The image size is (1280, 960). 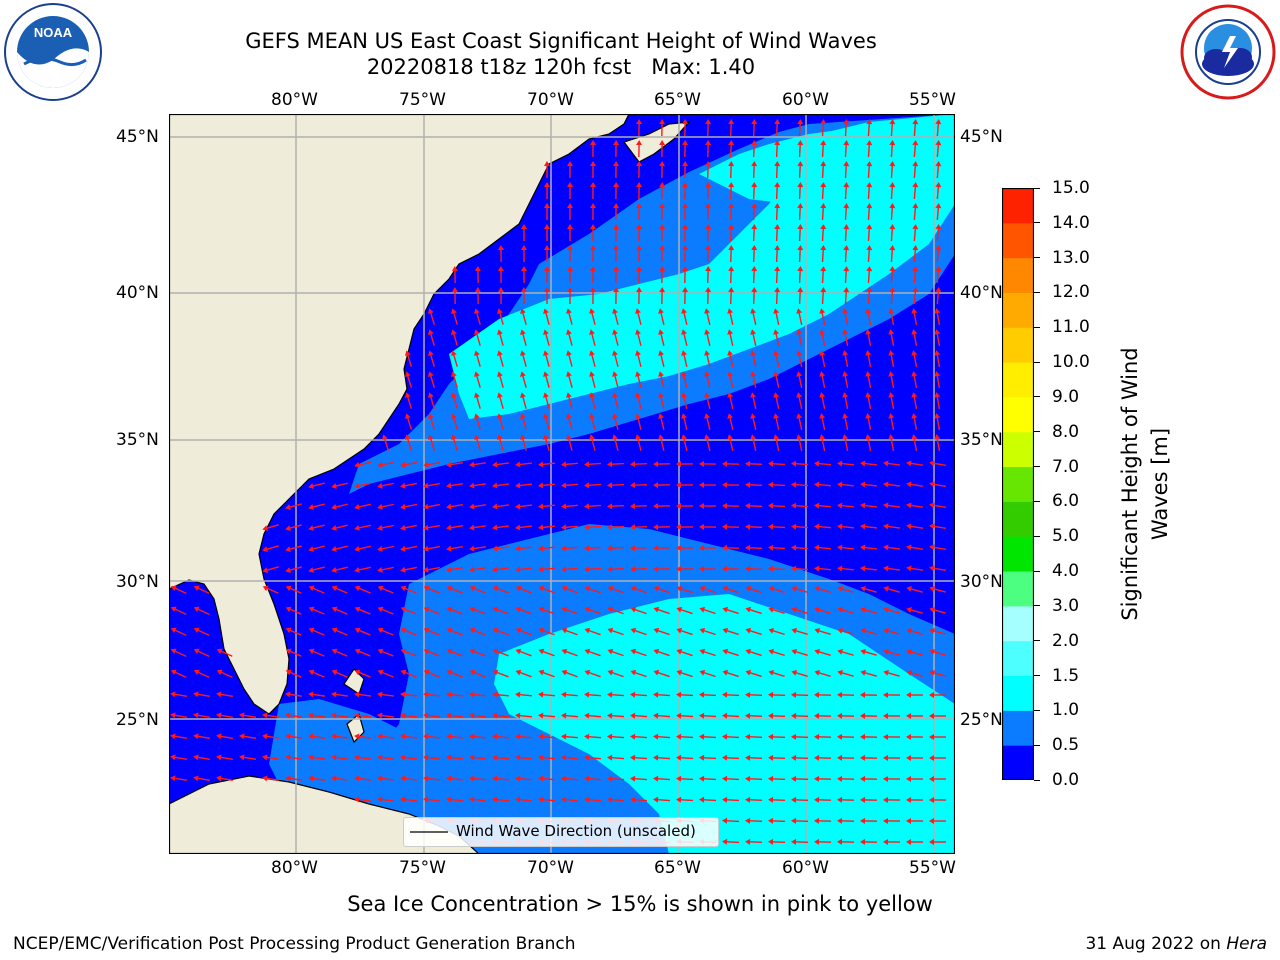 I want to click on noaa-logo: NOAA, so click(x=53, y=52).